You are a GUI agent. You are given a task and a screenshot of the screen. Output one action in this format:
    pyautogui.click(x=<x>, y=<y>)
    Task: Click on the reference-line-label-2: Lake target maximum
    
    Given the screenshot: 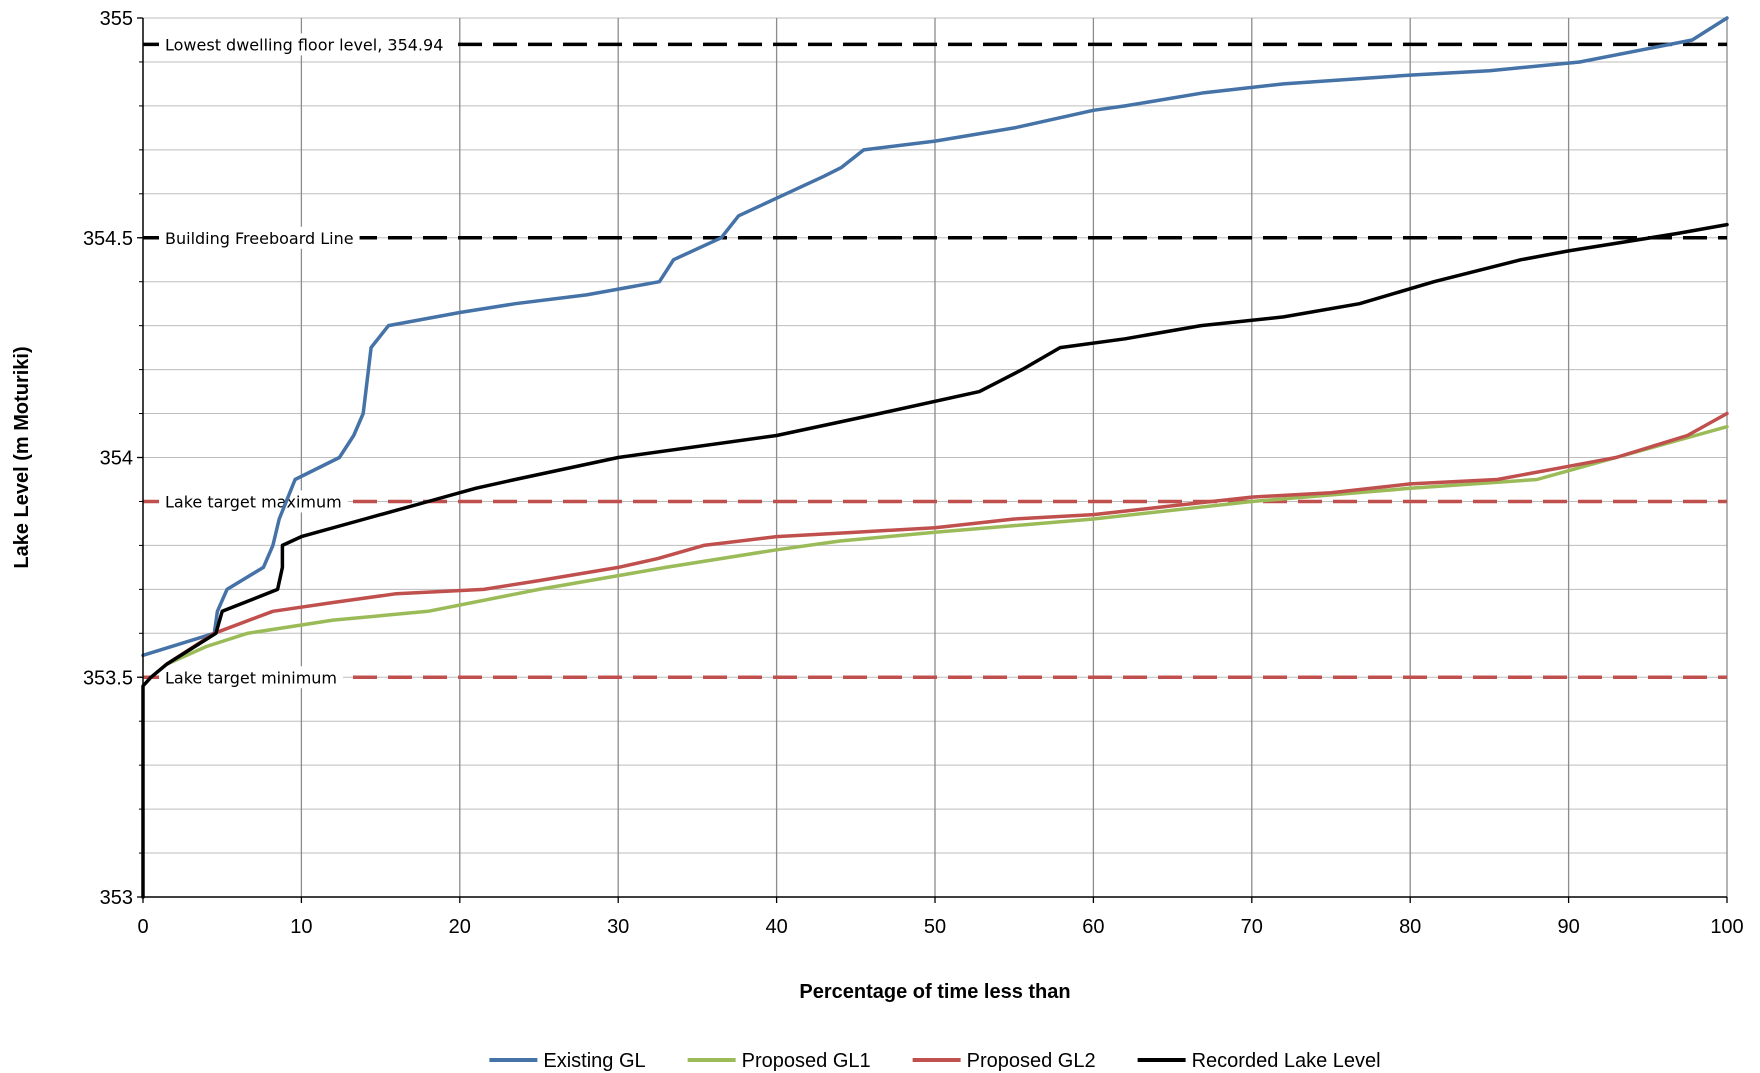 What is the action you would take?
    pyautogui.click(x=253, y=501)
    